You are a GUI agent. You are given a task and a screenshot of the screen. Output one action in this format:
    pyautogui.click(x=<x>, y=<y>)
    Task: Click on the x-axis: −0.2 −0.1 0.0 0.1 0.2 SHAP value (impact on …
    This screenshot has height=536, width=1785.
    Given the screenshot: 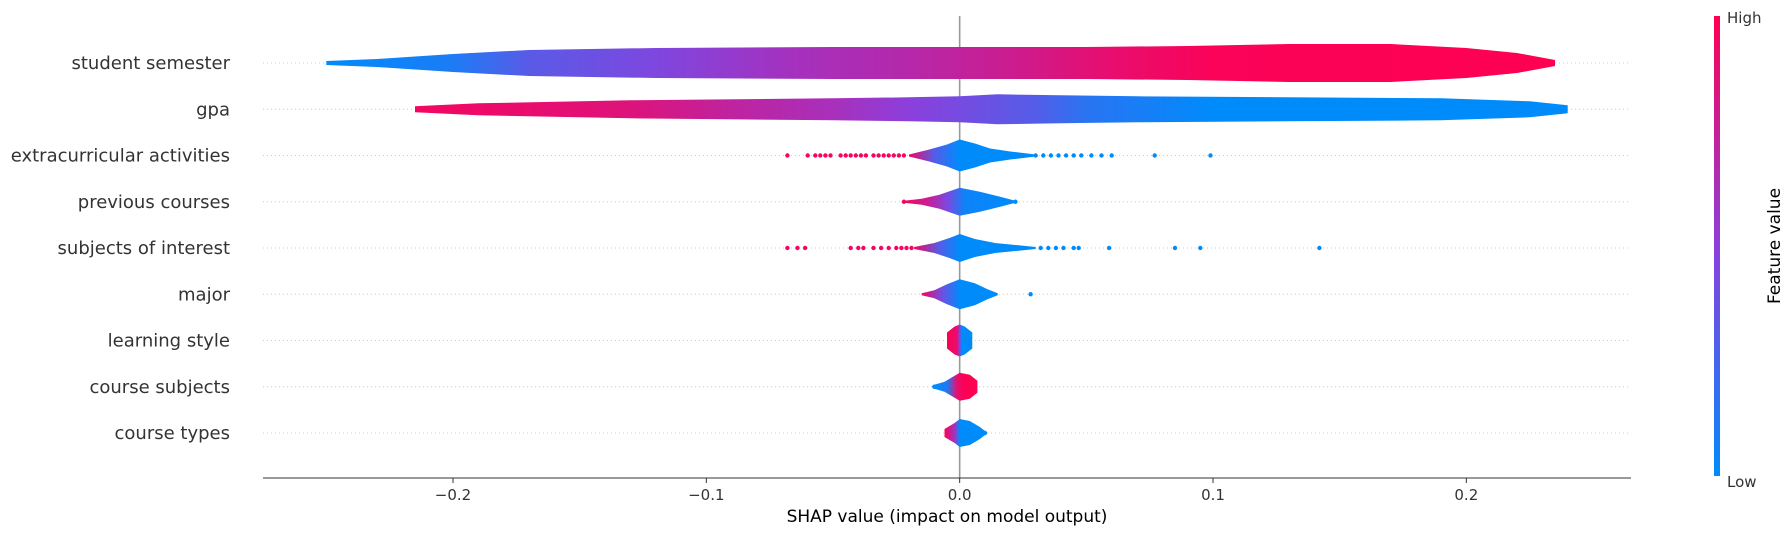 What is the action you would take?
    pyautogui.click(x=947, y=502)
    